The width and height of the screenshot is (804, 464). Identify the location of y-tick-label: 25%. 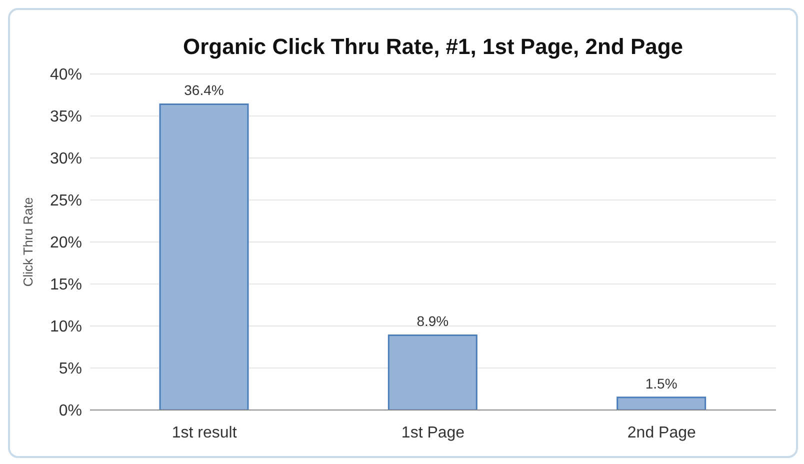
(66, 201).